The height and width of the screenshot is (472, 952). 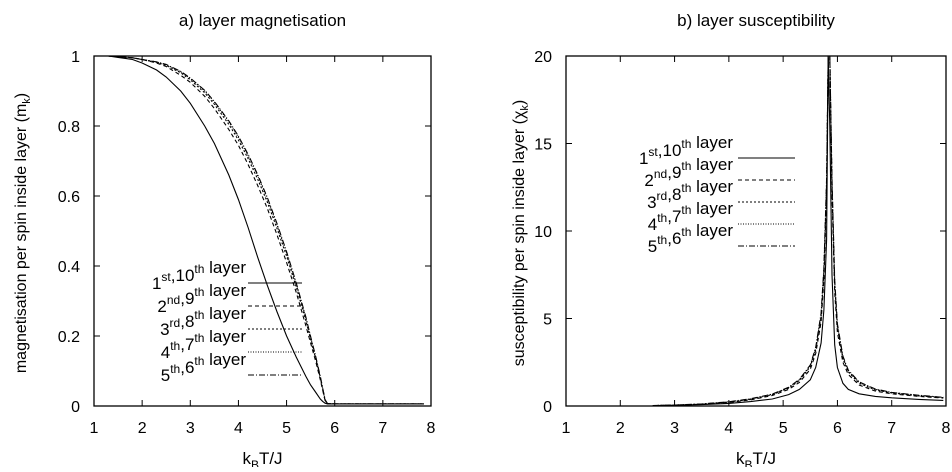 I want to click on y-tick-label: 0.2, so click(x=69, y=337).